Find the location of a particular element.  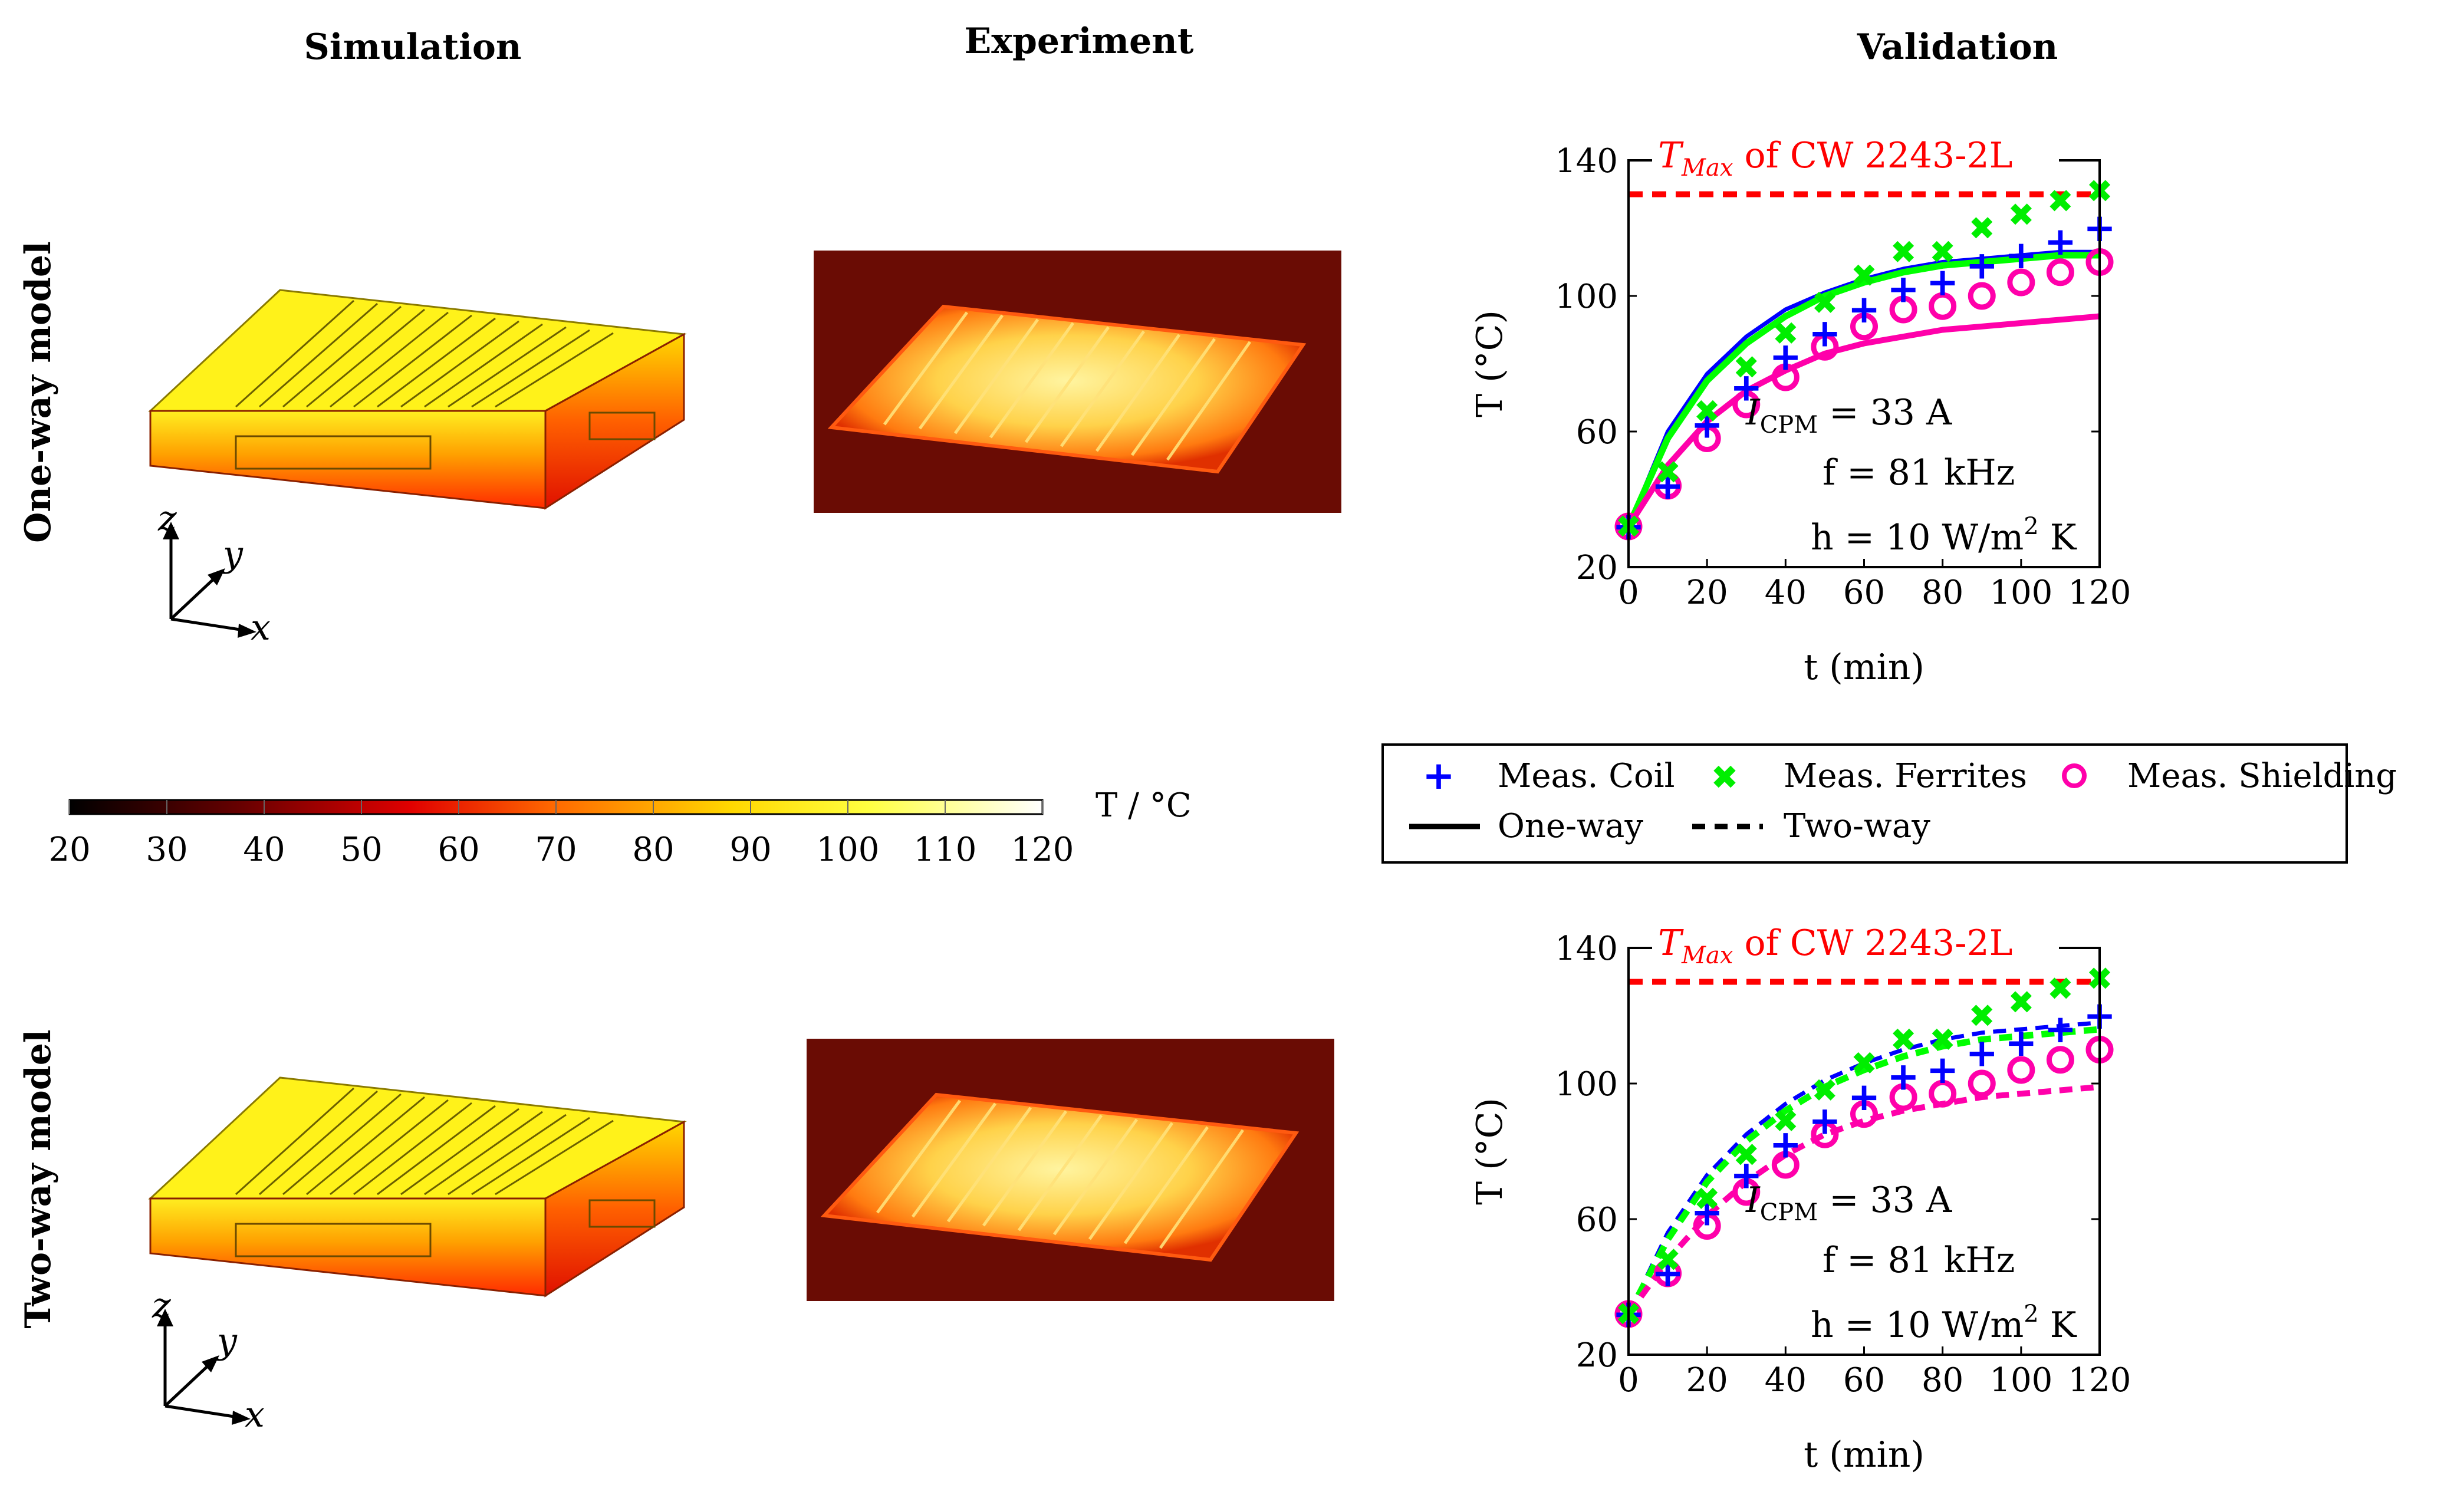

legend-coil-marker: + is located at coordinates (1438, 775).